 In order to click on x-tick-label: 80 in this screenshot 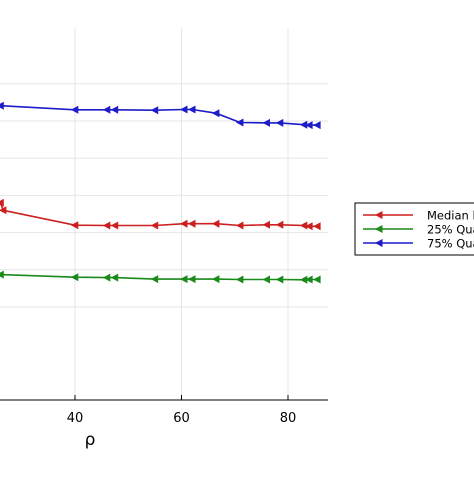, I will do `click(288, 418)`.